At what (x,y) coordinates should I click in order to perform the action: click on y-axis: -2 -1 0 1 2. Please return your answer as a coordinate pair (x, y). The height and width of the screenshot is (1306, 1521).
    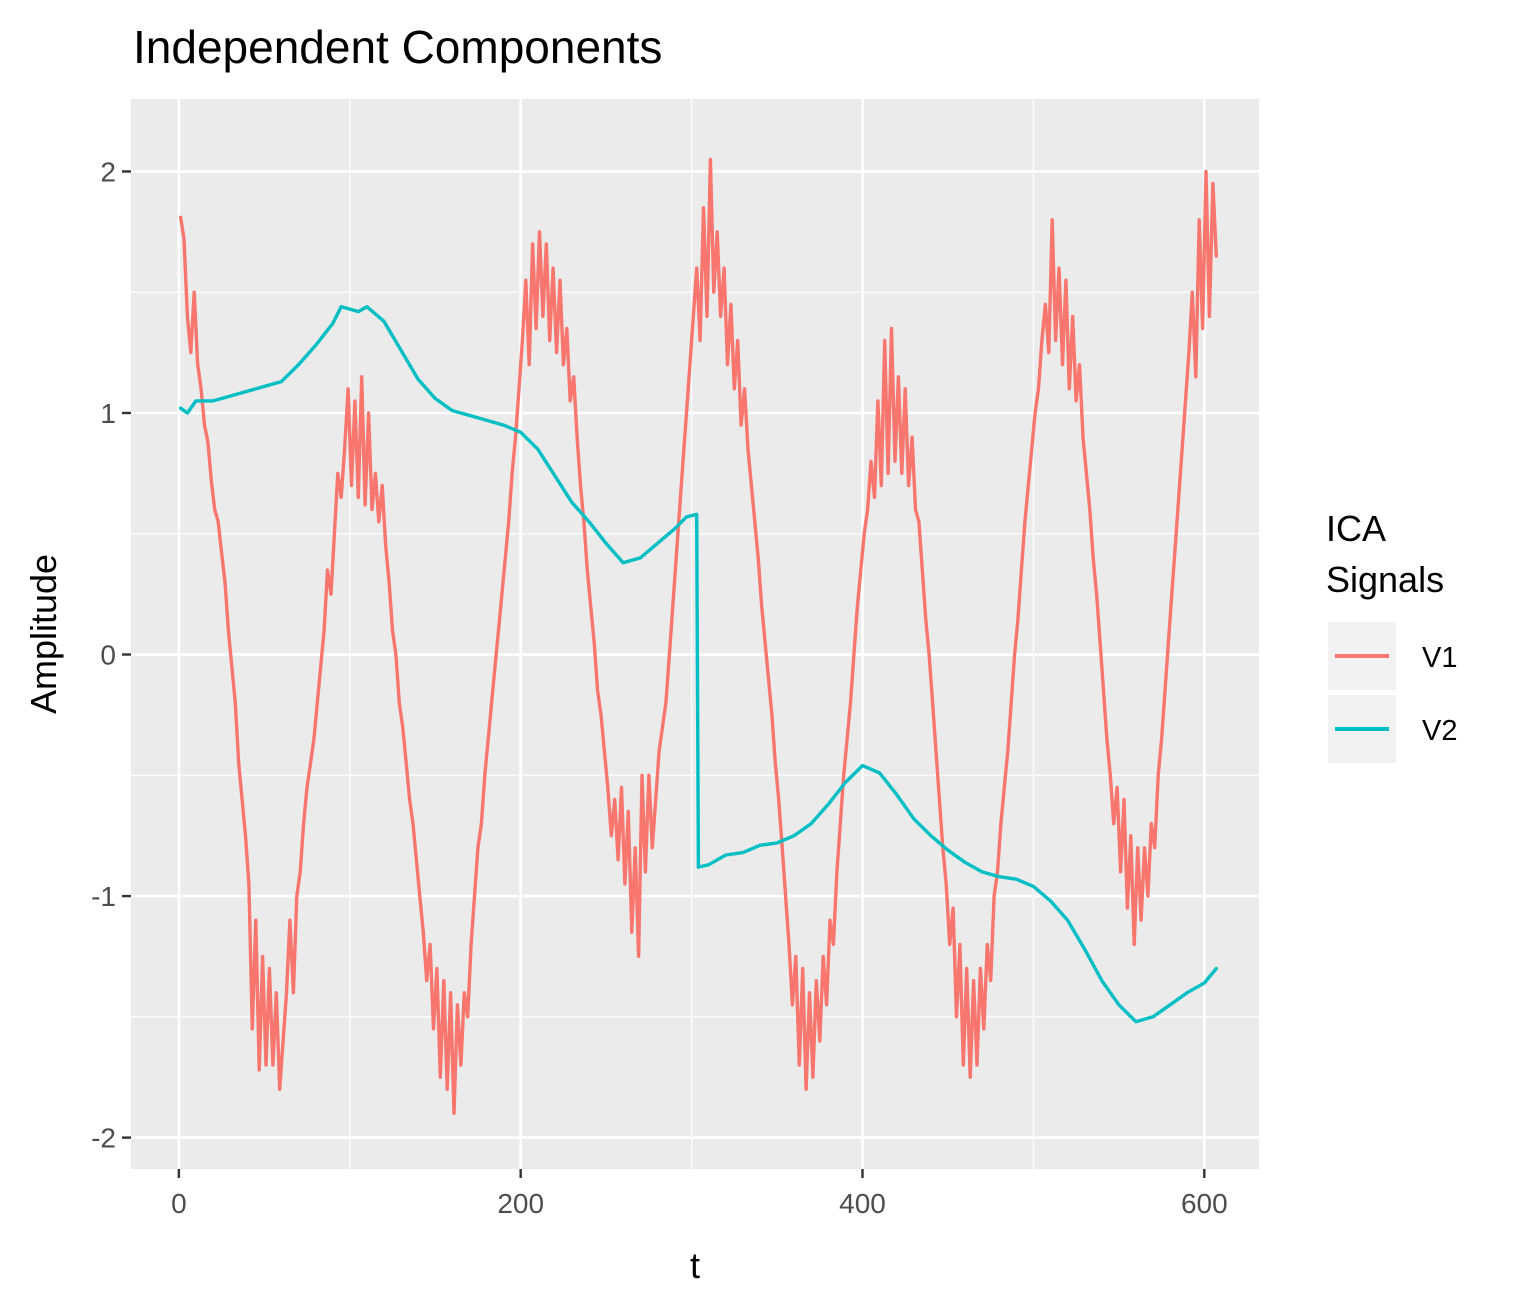
    Looking at the image, I should click on (111, 655).